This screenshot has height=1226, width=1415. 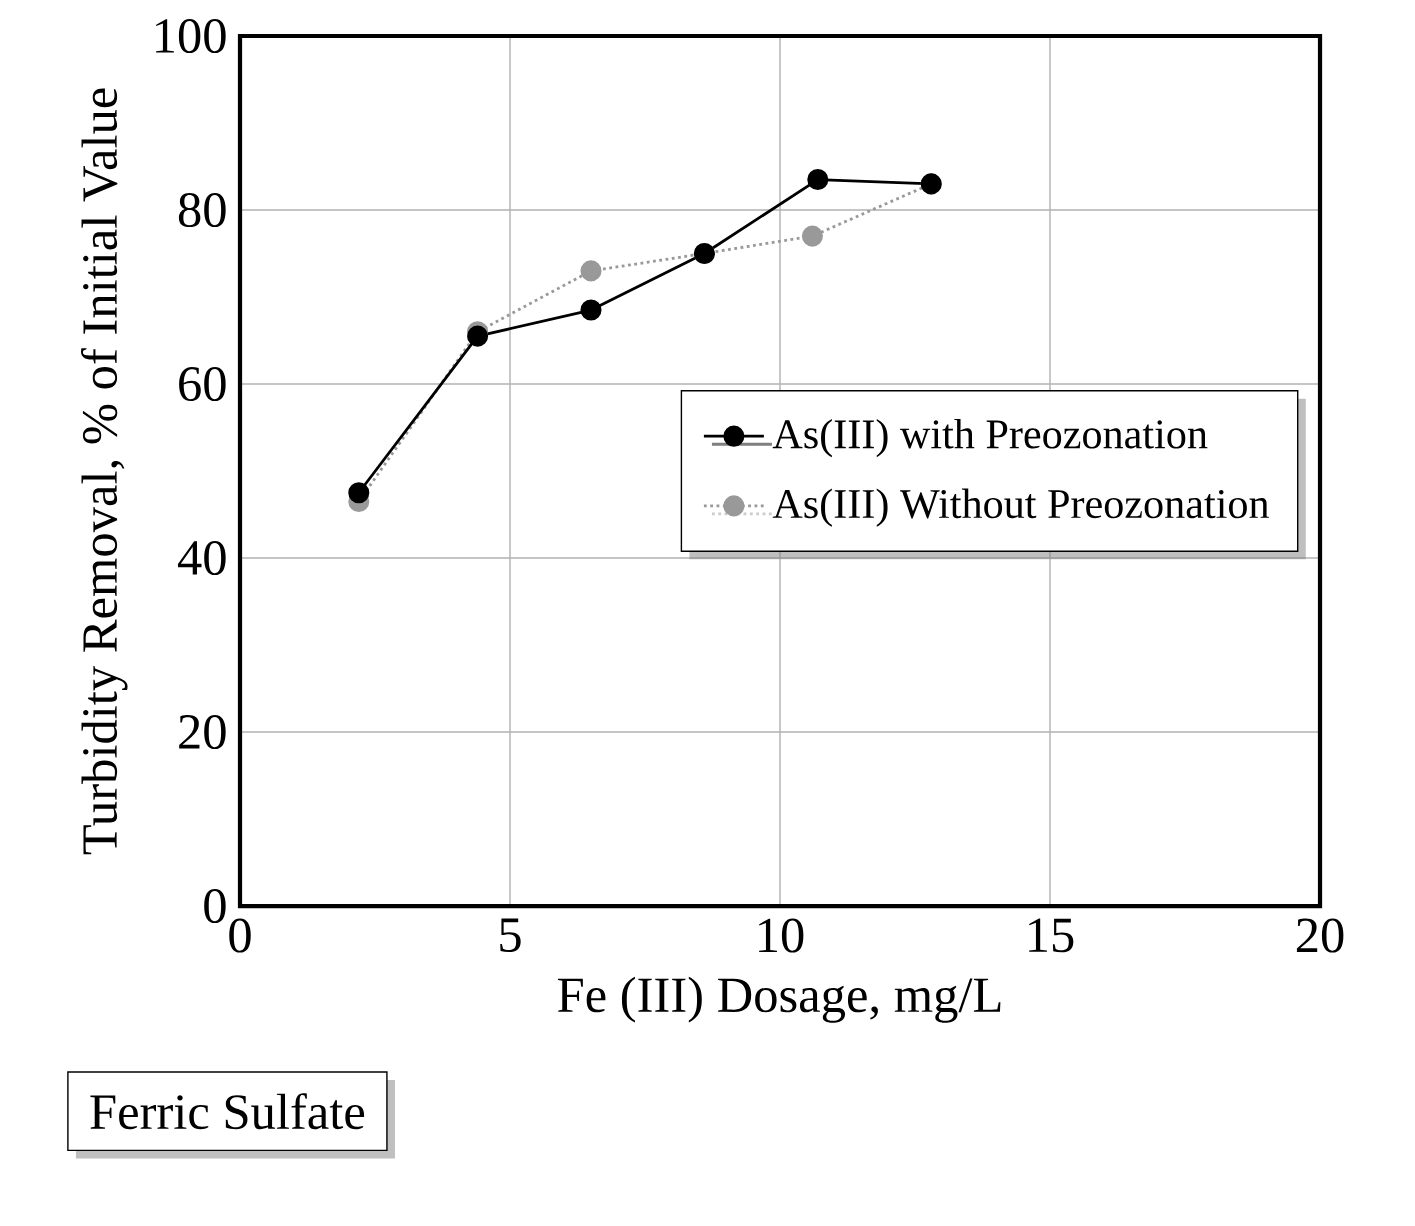 What do you see at coordinates (104, 471) in the screenshot?
I see `y-axis-title: Turbidity Removal, % of Initial Value` at bounding box center [104, 471].